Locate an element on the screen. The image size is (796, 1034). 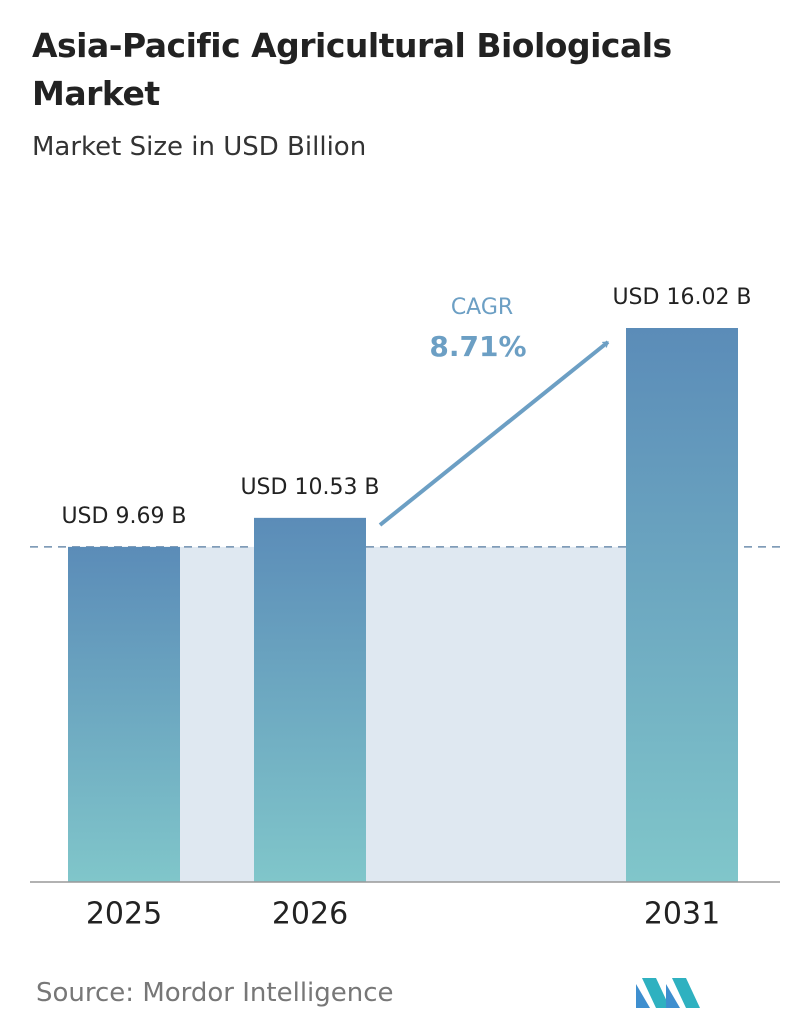
cagr-label: CAGR is located at coordinates (482, 307).